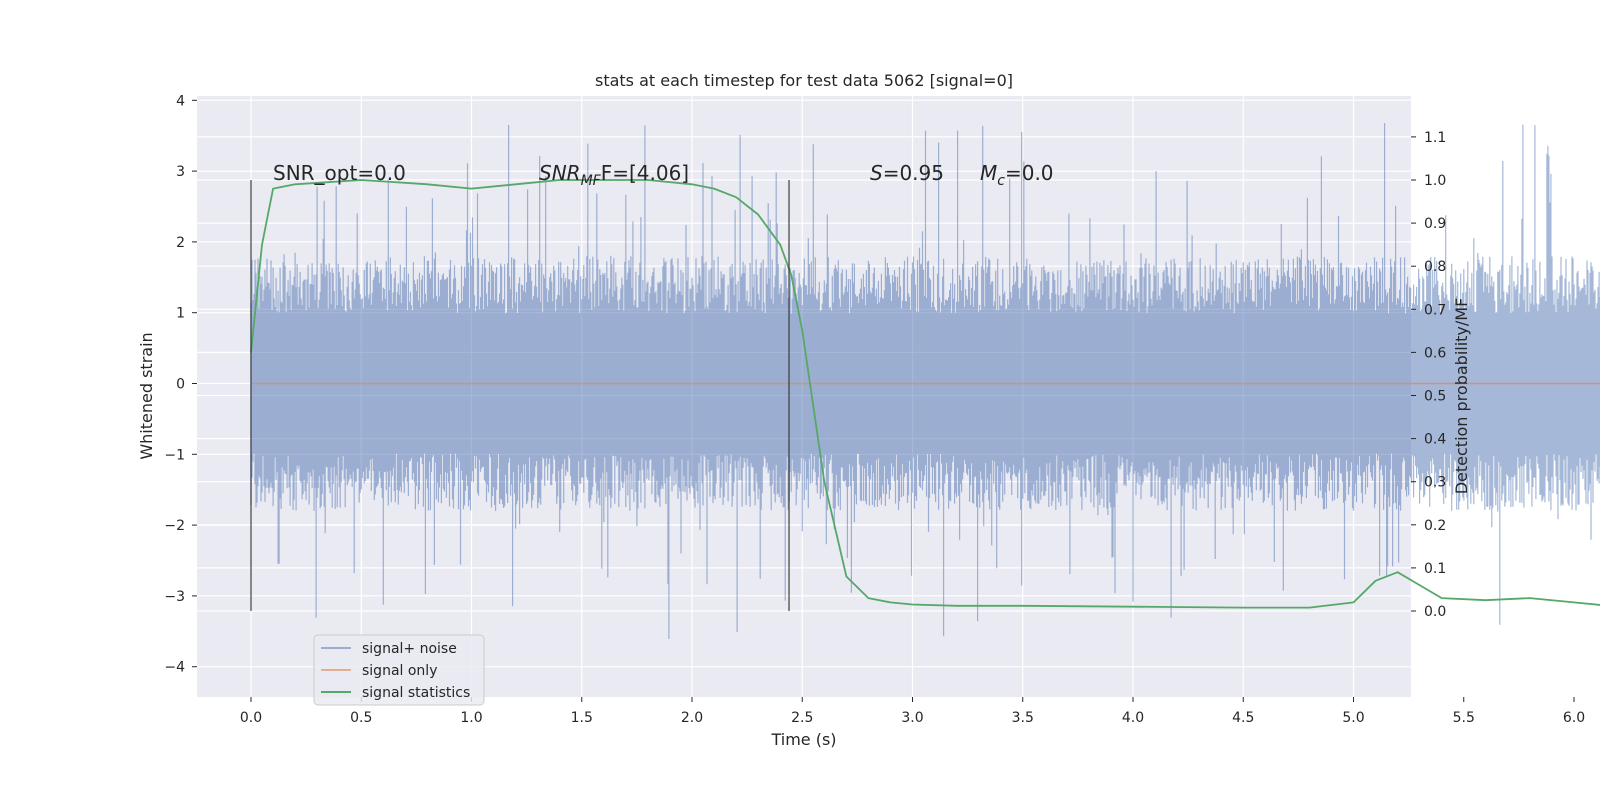 This screenshot has height=800, width=1600. What do you see at coordinates (361, 718) in the screenshot?
I see `x-tick-label: 0.5` at bounding box center [361, 718].